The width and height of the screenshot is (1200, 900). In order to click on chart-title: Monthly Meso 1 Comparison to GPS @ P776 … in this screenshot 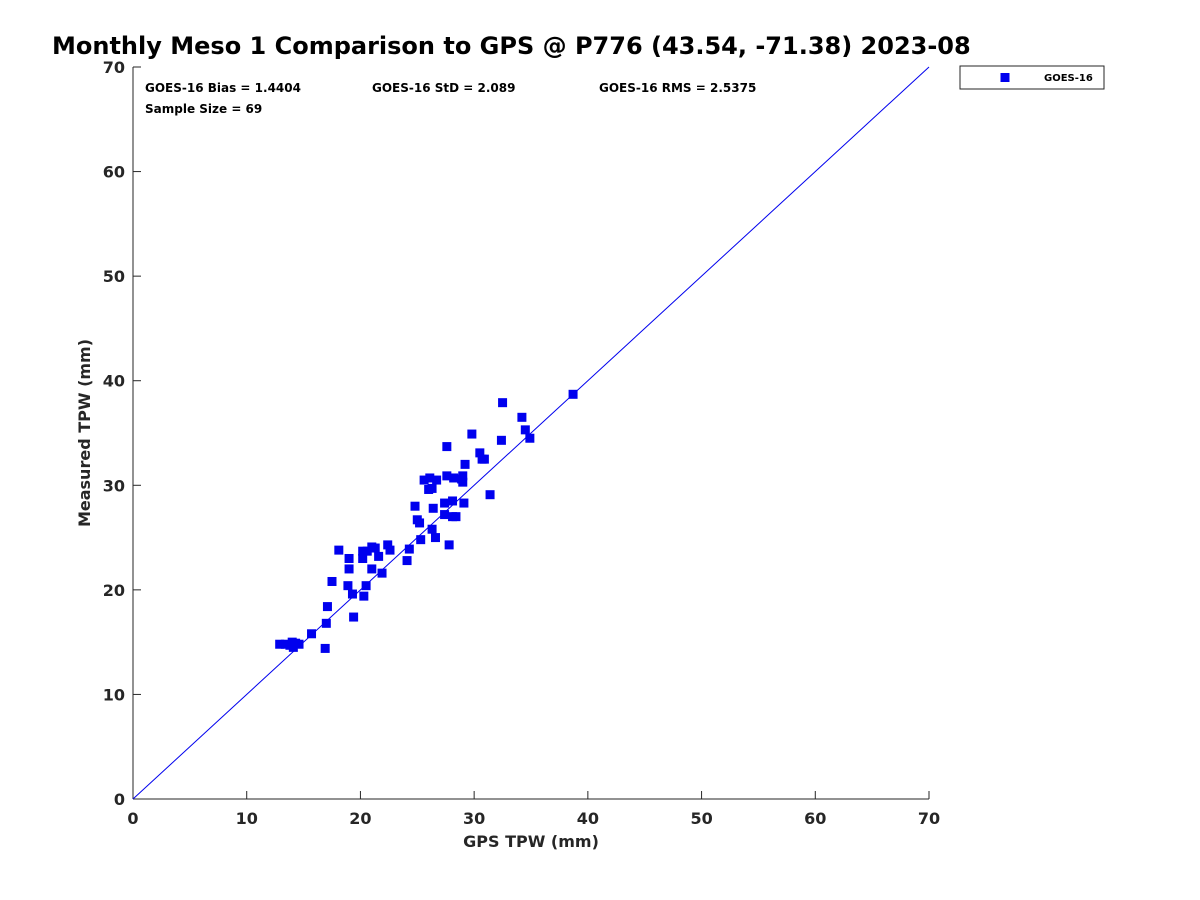, I will do `click(511, 46)`.